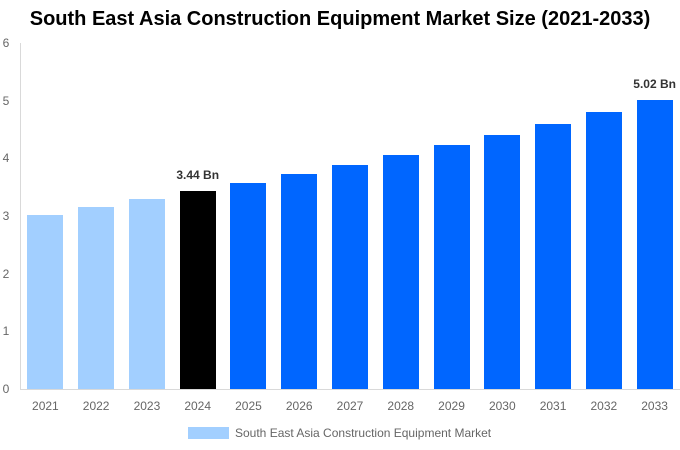 This screenshot has width=680, height=450. Describe the element at coordinates (604, 406) in the screenshot. I see `x-tick-label: 2032` at that location.